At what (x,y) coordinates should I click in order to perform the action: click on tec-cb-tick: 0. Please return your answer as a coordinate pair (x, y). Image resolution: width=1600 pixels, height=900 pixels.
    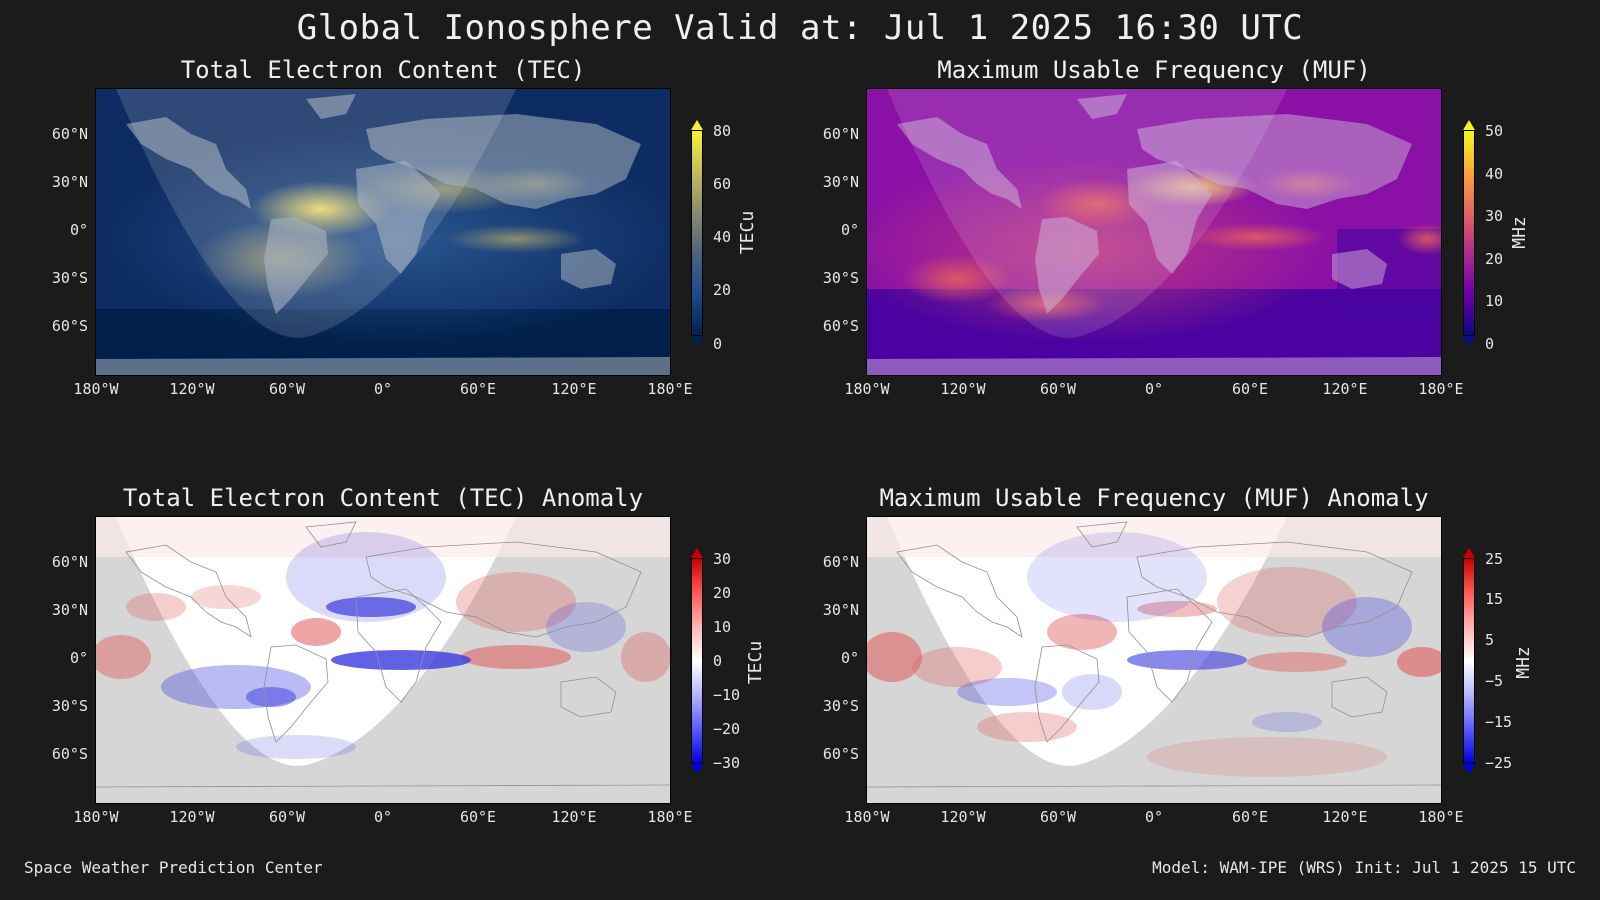
    Looking at the image, I should click on (718, 344).